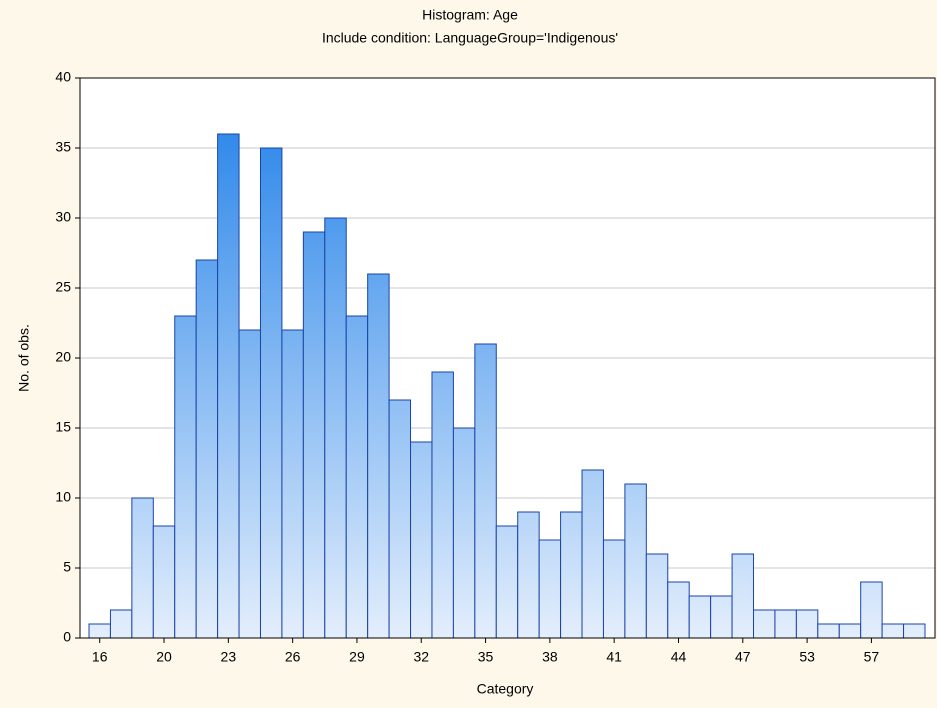 This screenshot has width=937, height=708. Describe the element at coordinates (293, 657) in the screenshot. I see `x-tick-label: 26` at that location.